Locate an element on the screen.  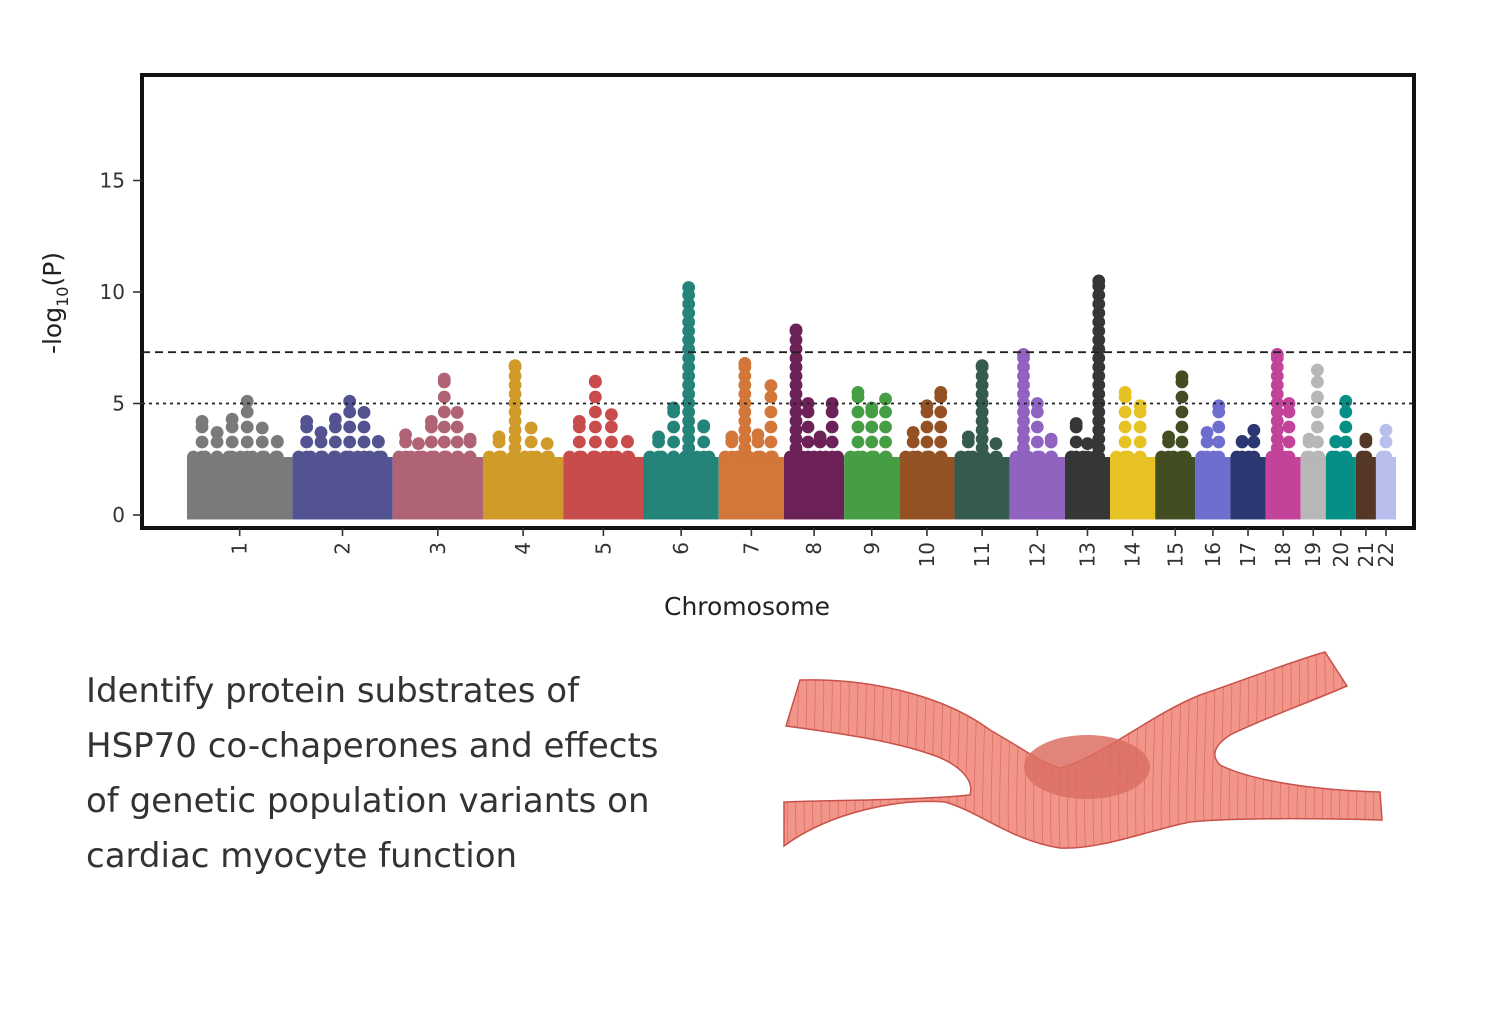
chromosome-11-points is located at coordinates (982, 439).